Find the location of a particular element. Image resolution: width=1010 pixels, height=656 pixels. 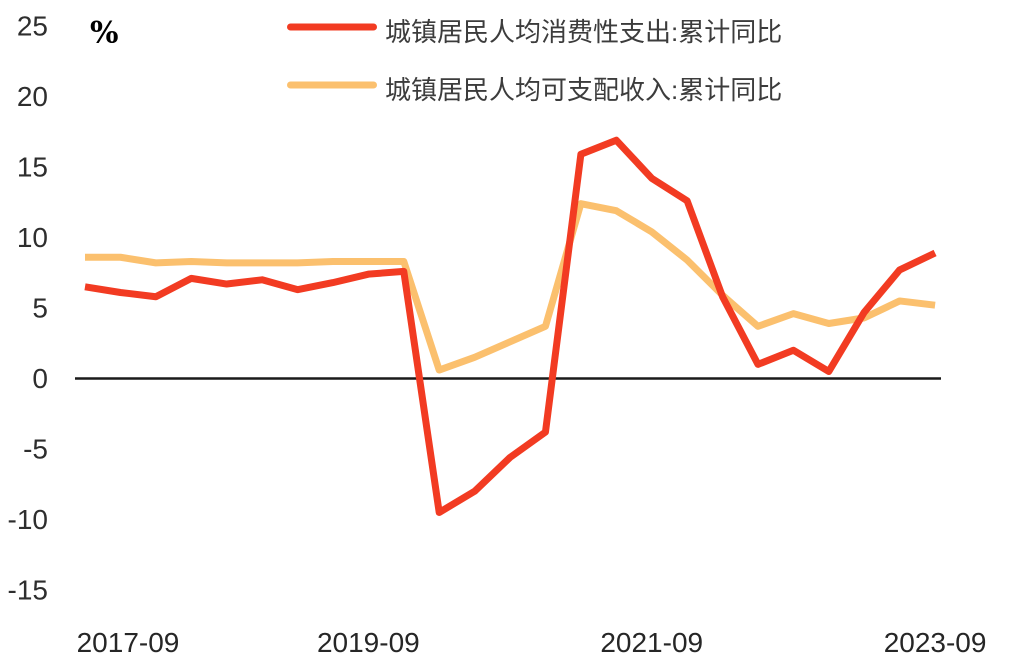

x-tick-label: 2017-09 is located at coordinates (128, 641).